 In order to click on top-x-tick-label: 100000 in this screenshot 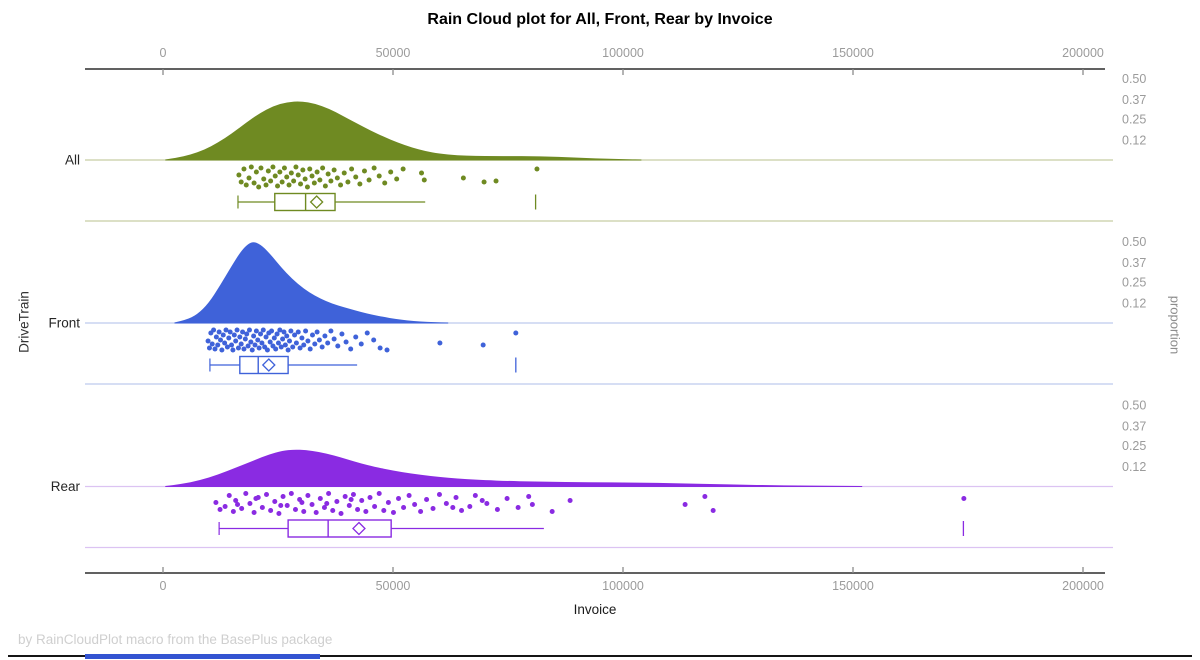, I will do `click(623, 53)`.